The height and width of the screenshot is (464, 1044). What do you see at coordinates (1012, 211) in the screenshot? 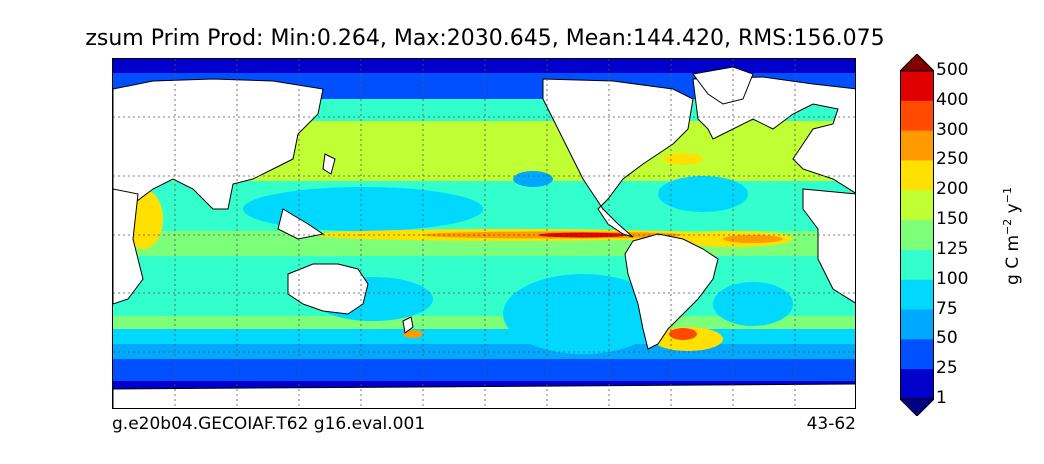
I see `units-mid: y` at bounding box center [1012, 211].